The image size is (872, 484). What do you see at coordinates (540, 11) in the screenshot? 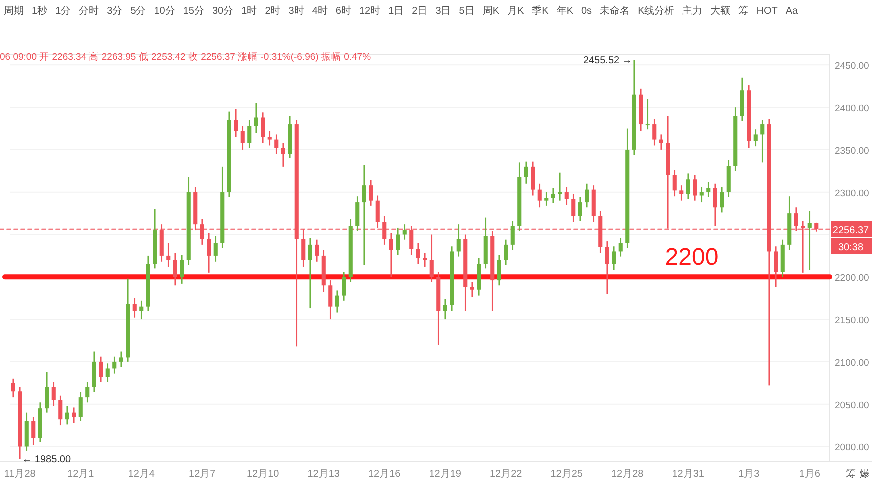
I see `text: 季K` at bounding box center [540, 11].